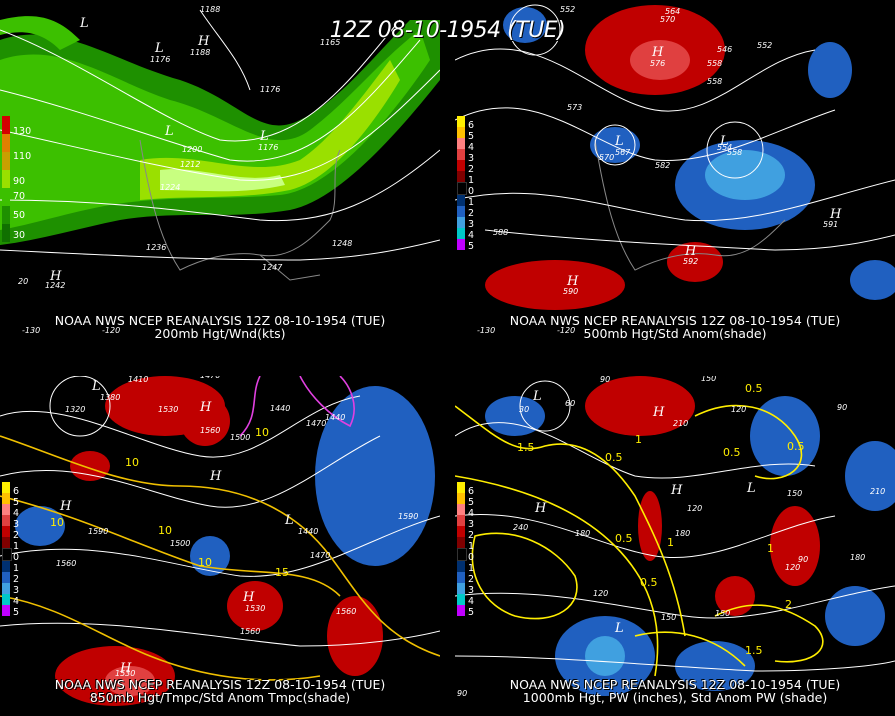  Describe the element at coordinates (764, 45) in the screenshot. I see `contour-label: 552` at that location.